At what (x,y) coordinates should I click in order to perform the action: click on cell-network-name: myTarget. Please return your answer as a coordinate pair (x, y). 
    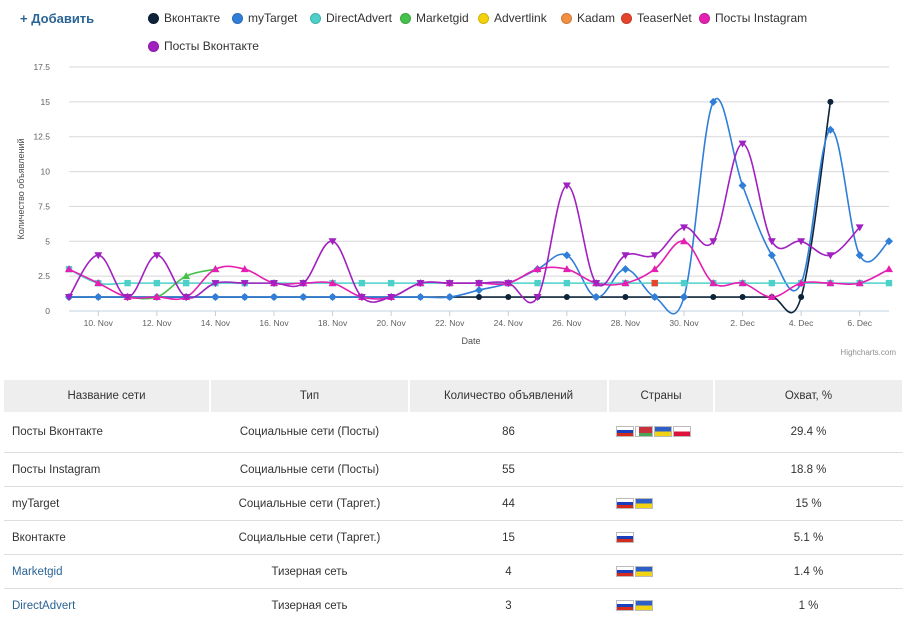
    Looking at the image, I should click on (107, 504).